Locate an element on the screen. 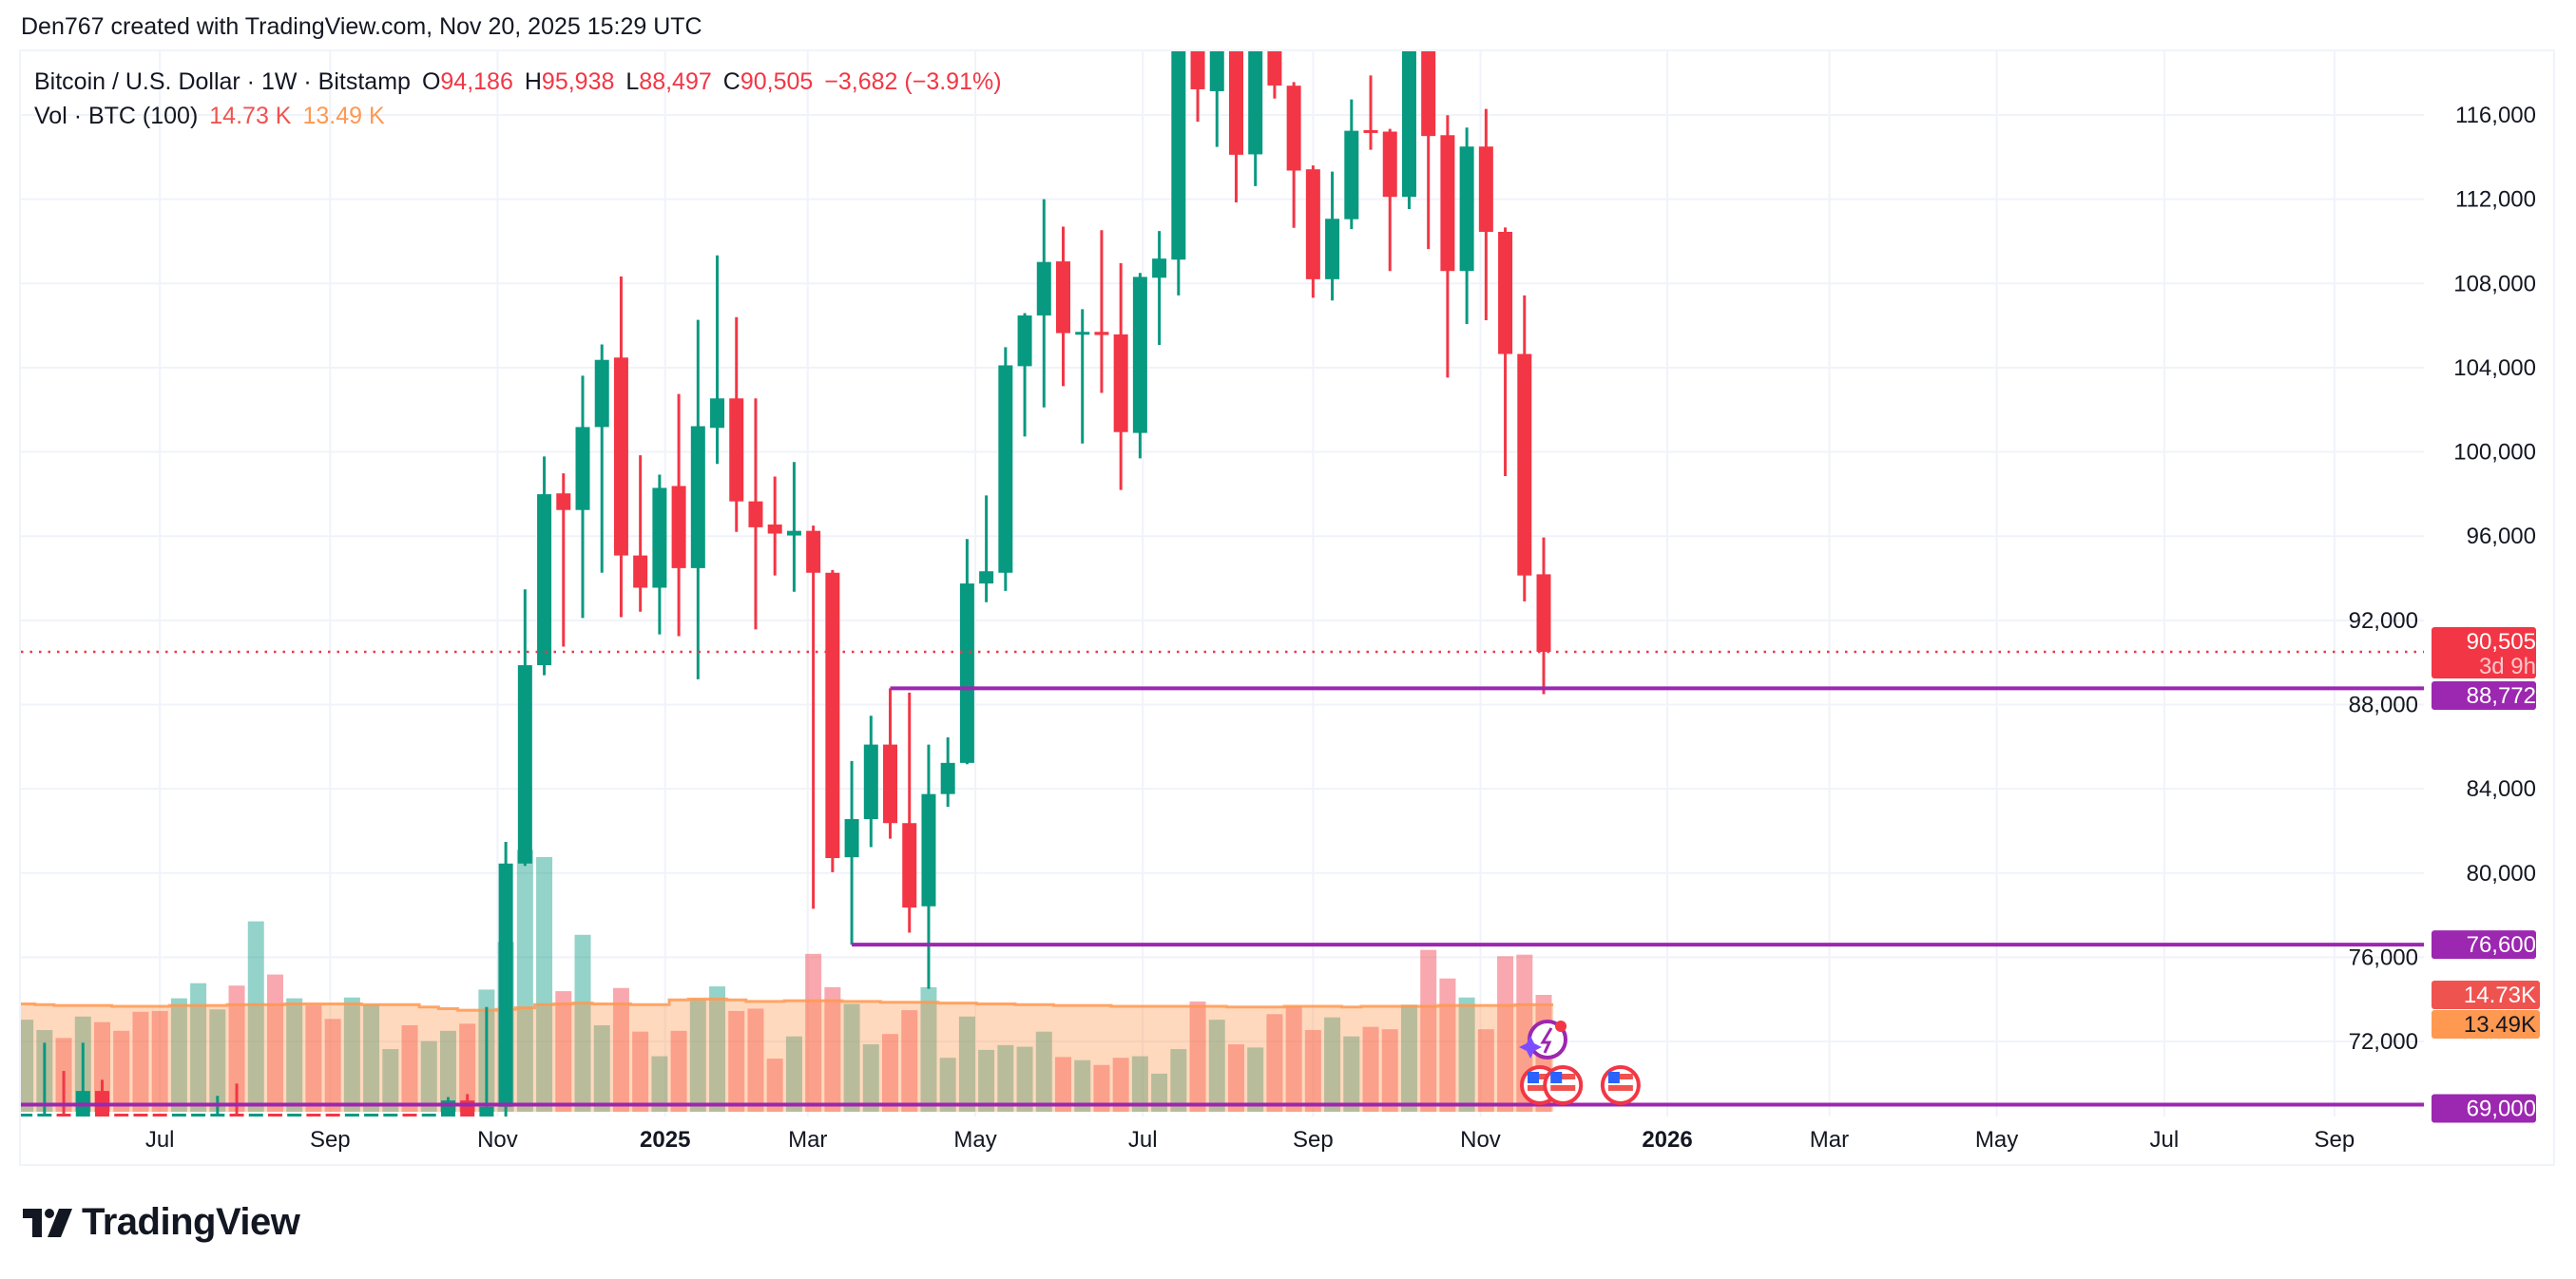 Image resolution: width=2576 pixels, height=1279 pixels. flag-canton is located at coordinates (1533, 1078).